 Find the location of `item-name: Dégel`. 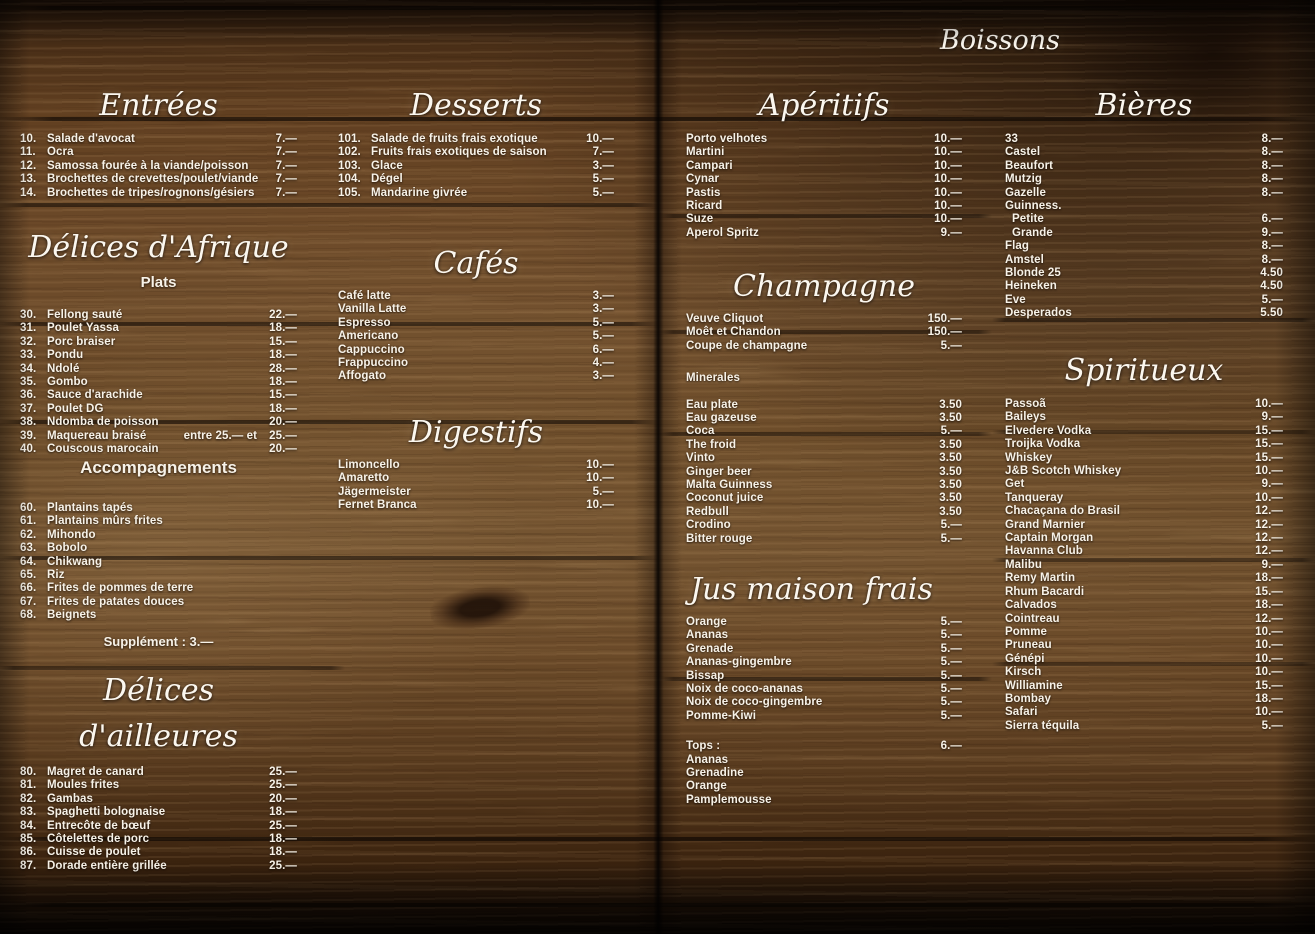

item-name: Dégel is located at coordinates (387, 179).